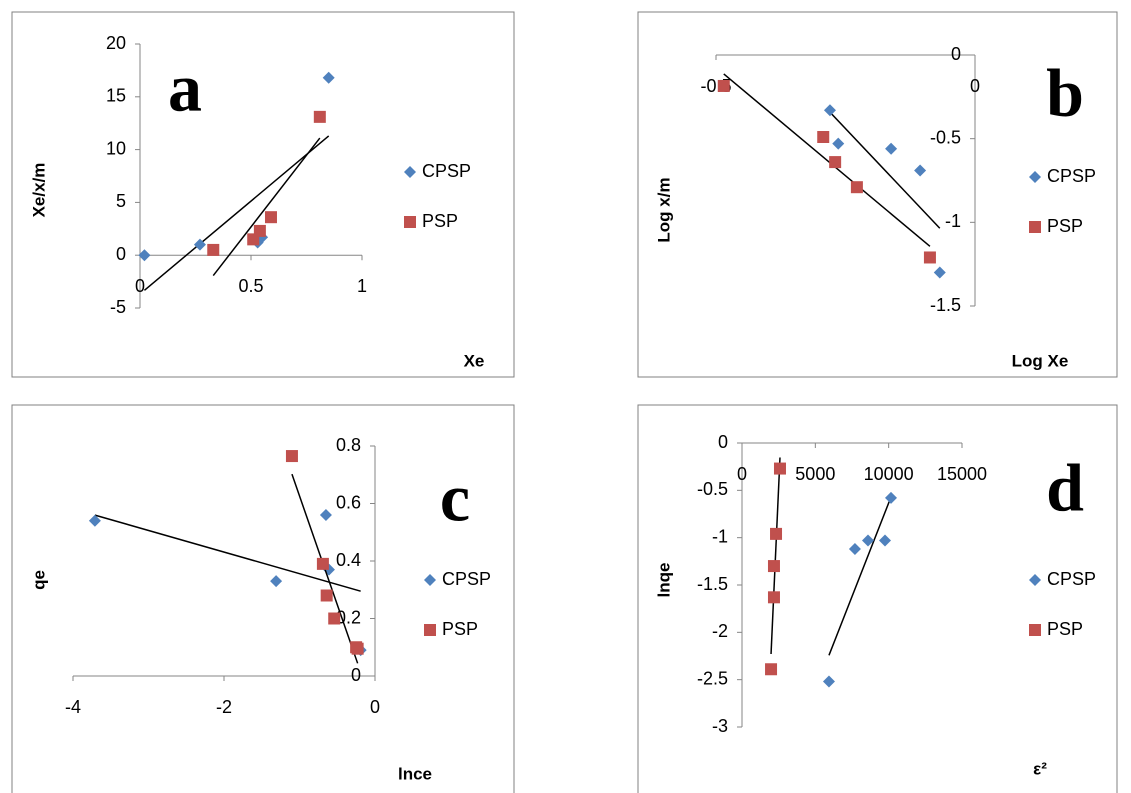  I want to click on y-tick-label: 10, so click(116, 148).